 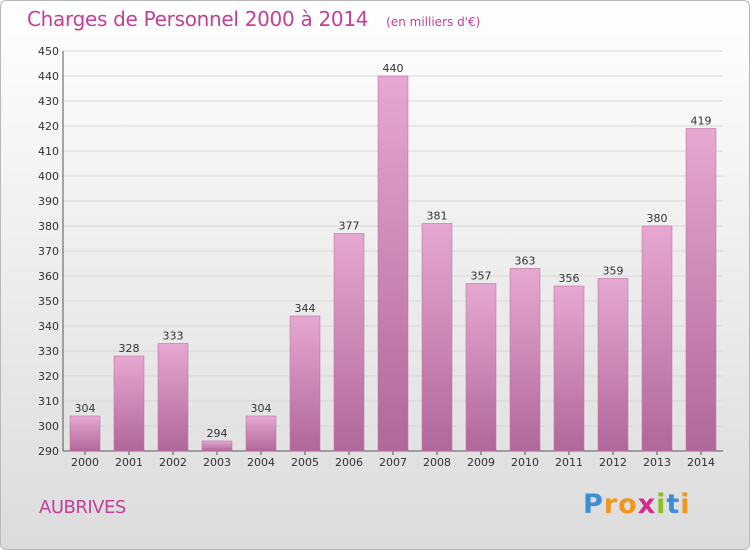 What do you see at coordinates (481, 276) in the screenshot?
I see `data-label: 357` at bounding box center [481, 276].